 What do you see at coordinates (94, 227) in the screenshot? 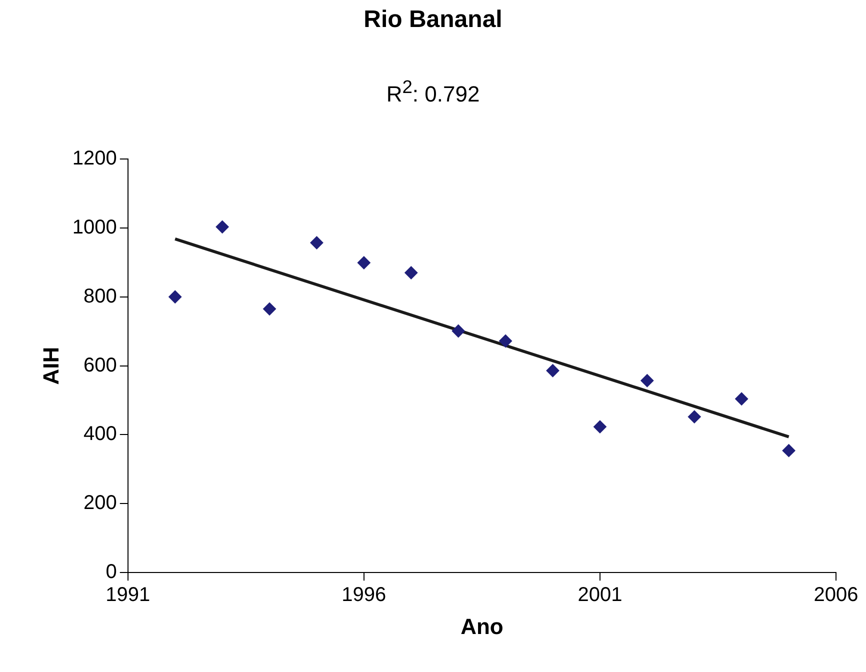
I see `y-tick-label: 1000` at bounding box center [94, 227].